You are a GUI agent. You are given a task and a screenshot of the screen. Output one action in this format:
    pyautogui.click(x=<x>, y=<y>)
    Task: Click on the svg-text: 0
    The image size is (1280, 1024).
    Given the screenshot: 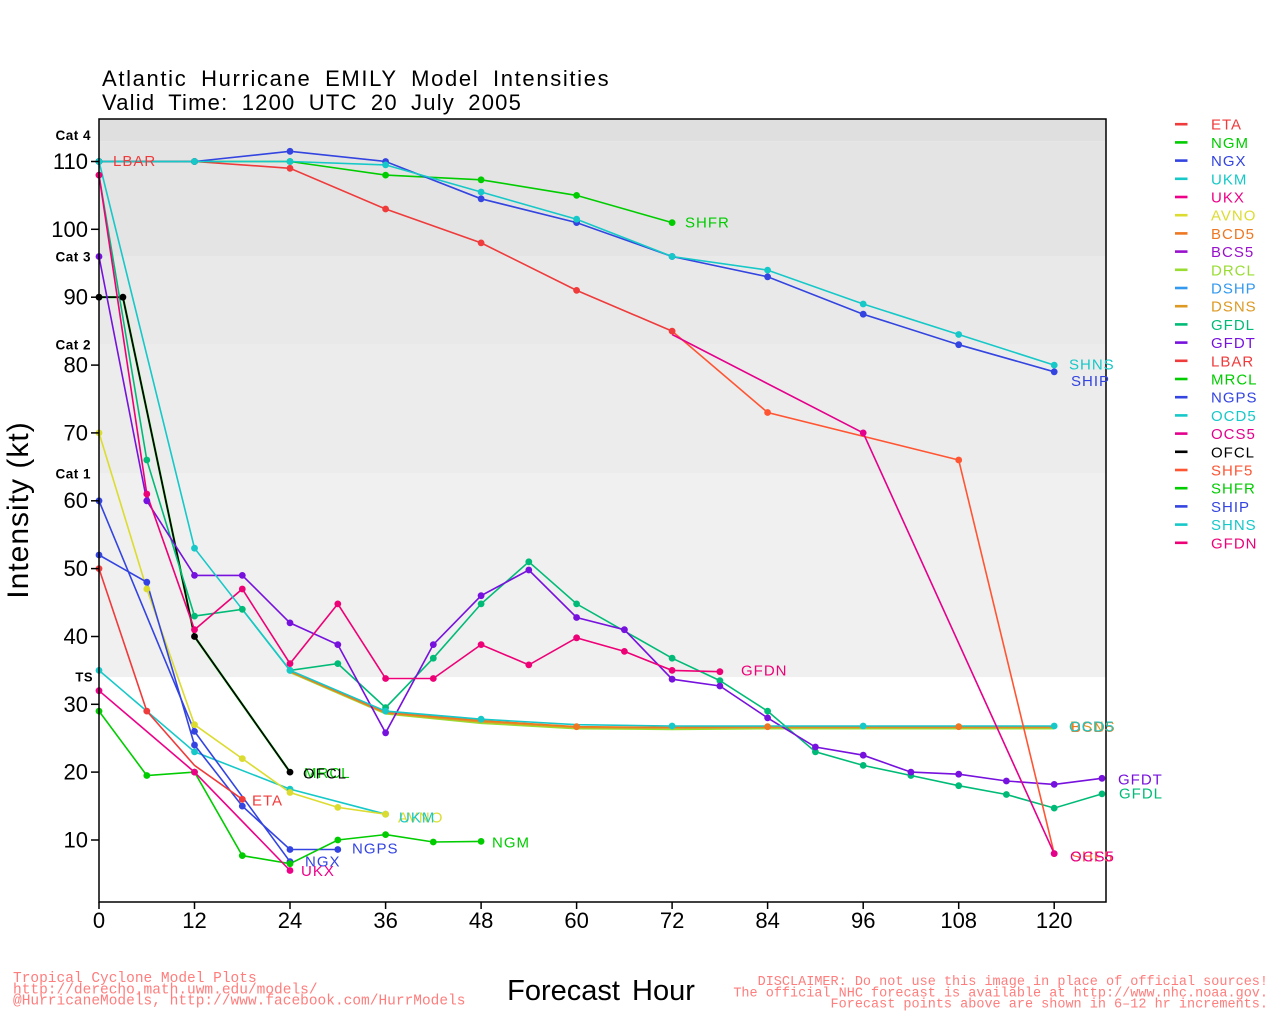 What is the action you would take?
    pyautogui.click(x=99, y=920)
    